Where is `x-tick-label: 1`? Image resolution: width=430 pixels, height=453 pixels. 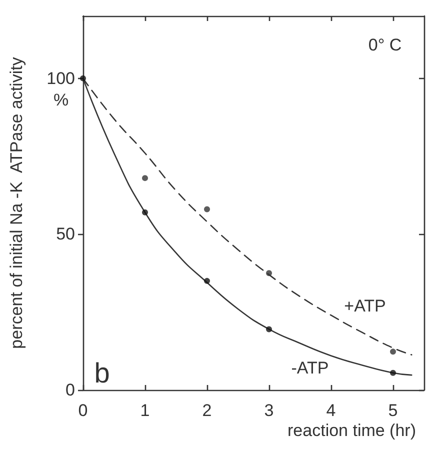 x-tick-label: 1 is located at coordinates (145, 410).